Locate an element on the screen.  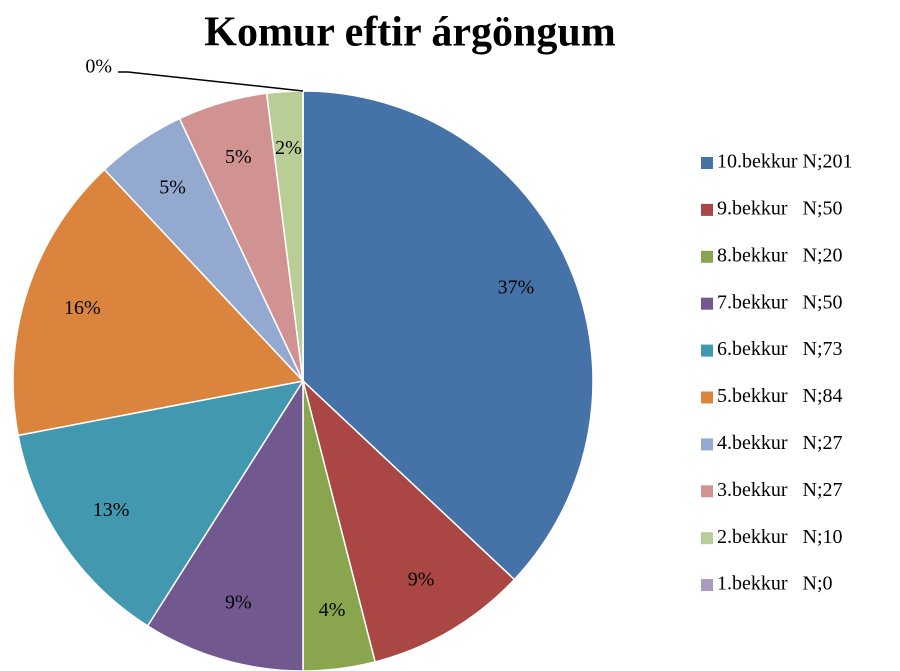
legend-label: 7.bekkur N;50 is located at coordinates (780, 302).